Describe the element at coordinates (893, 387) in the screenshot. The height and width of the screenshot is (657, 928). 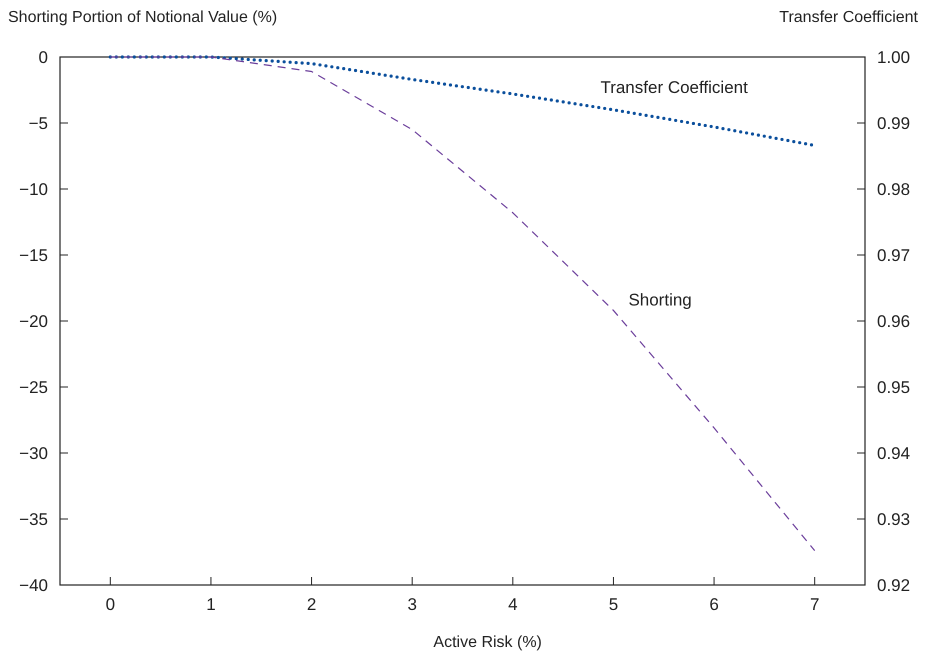
I see `y2-tick-label: 0.95` at that location.